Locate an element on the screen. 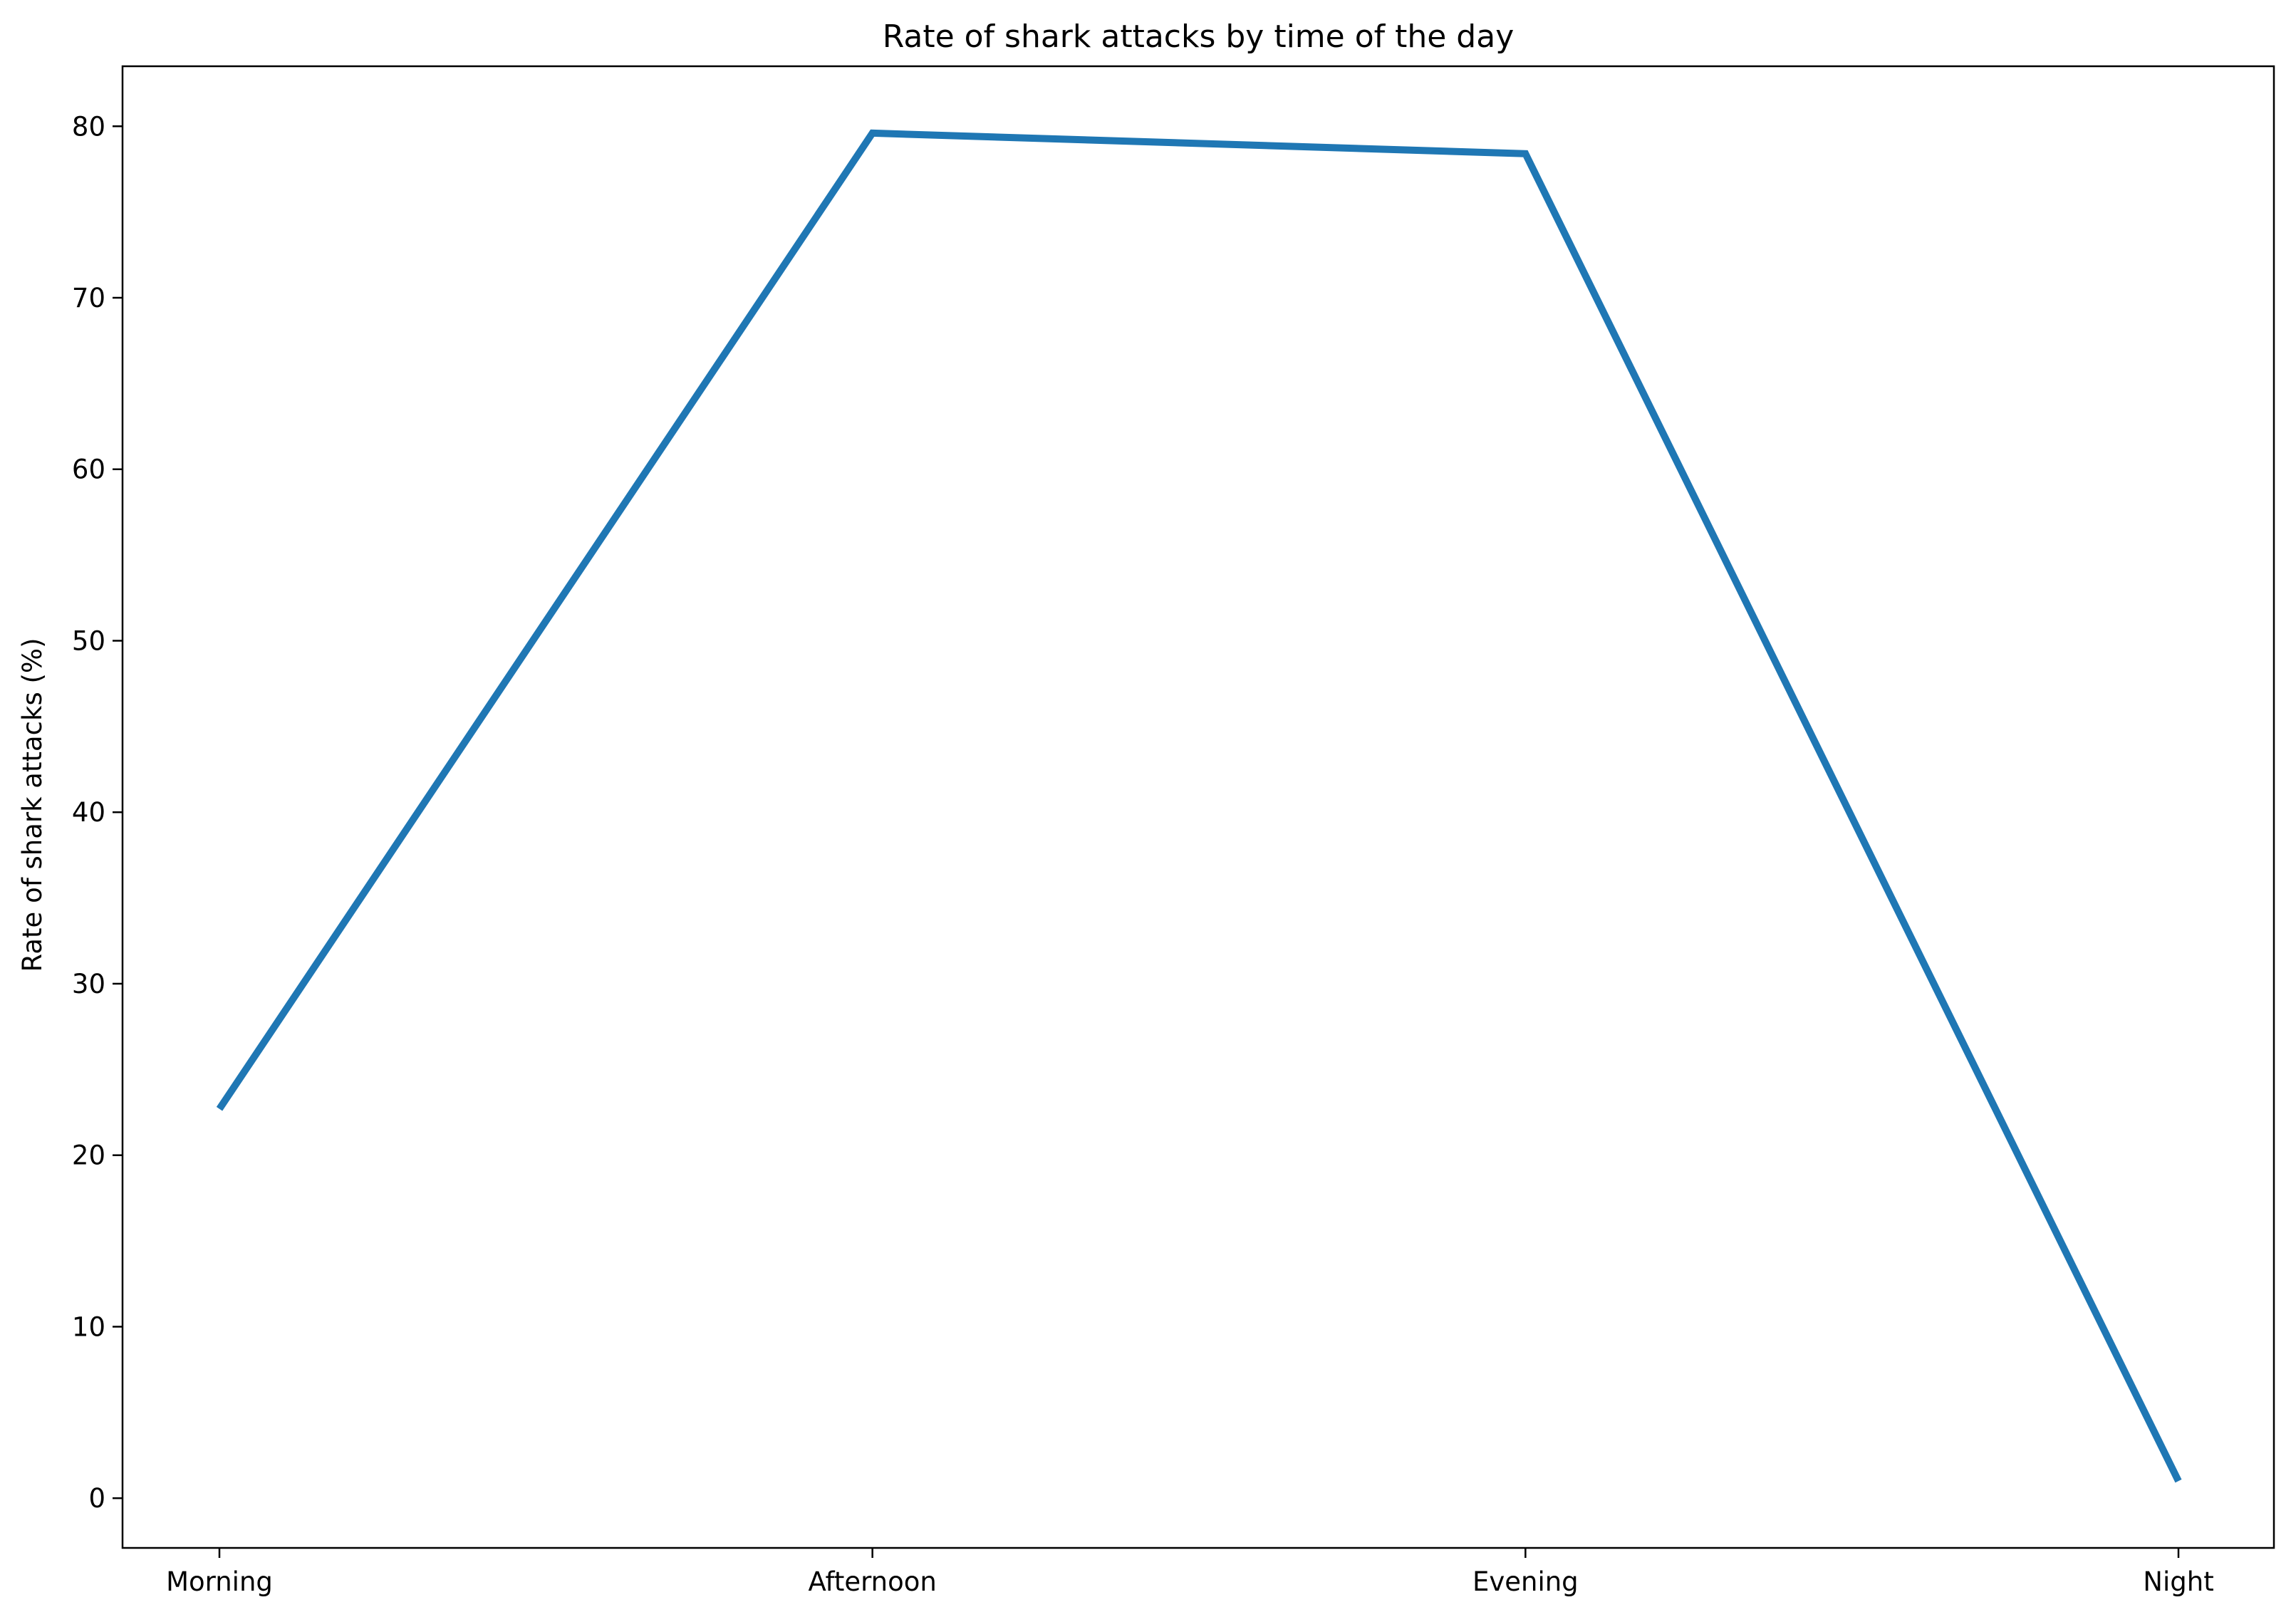 This screenshot has width=2296, height=1622. x-tick-label: Evening is located at coordinates (1525, 1582).